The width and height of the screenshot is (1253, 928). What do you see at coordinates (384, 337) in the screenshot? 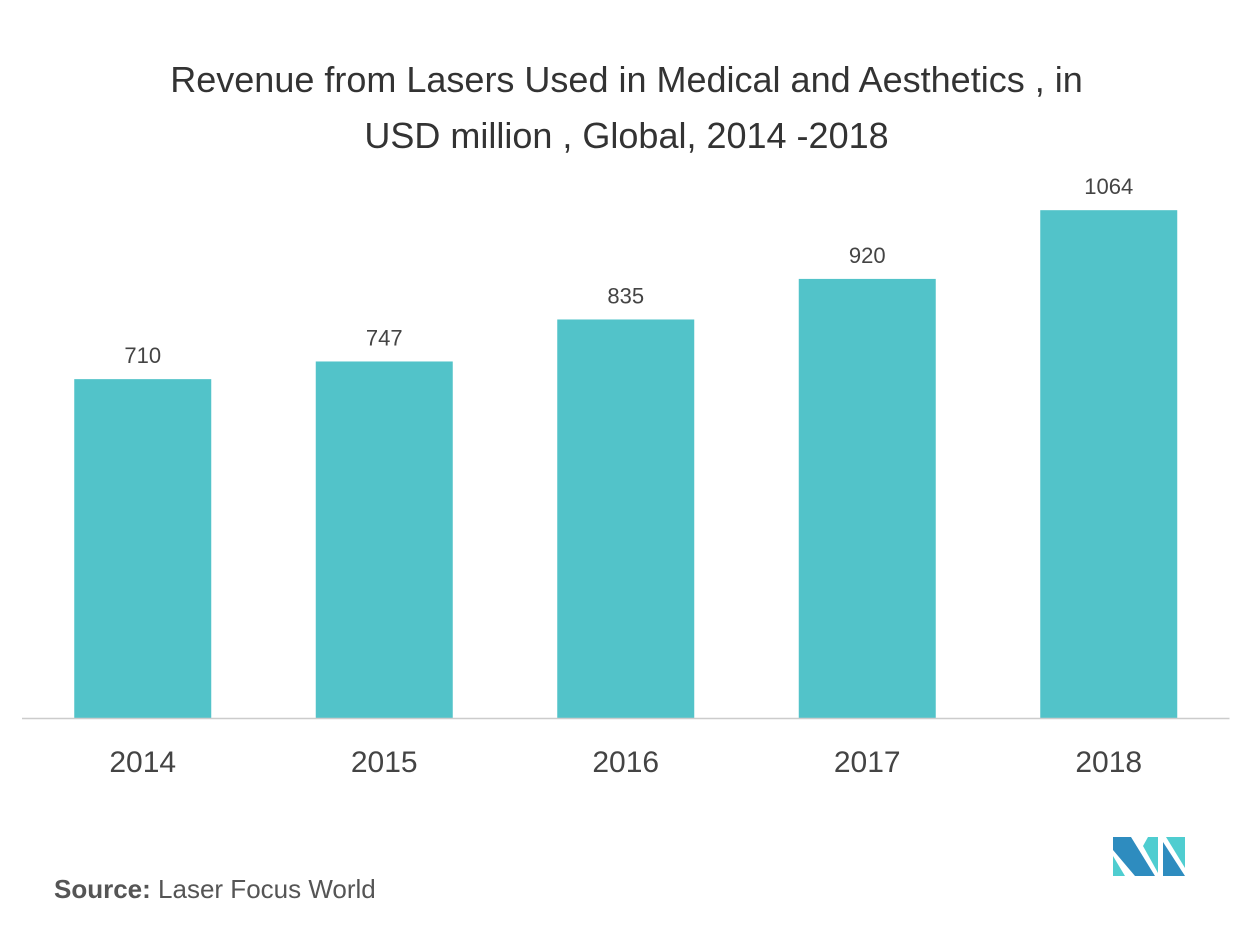
I see `data-label-2015: 747` at bounding box center [384, 337].